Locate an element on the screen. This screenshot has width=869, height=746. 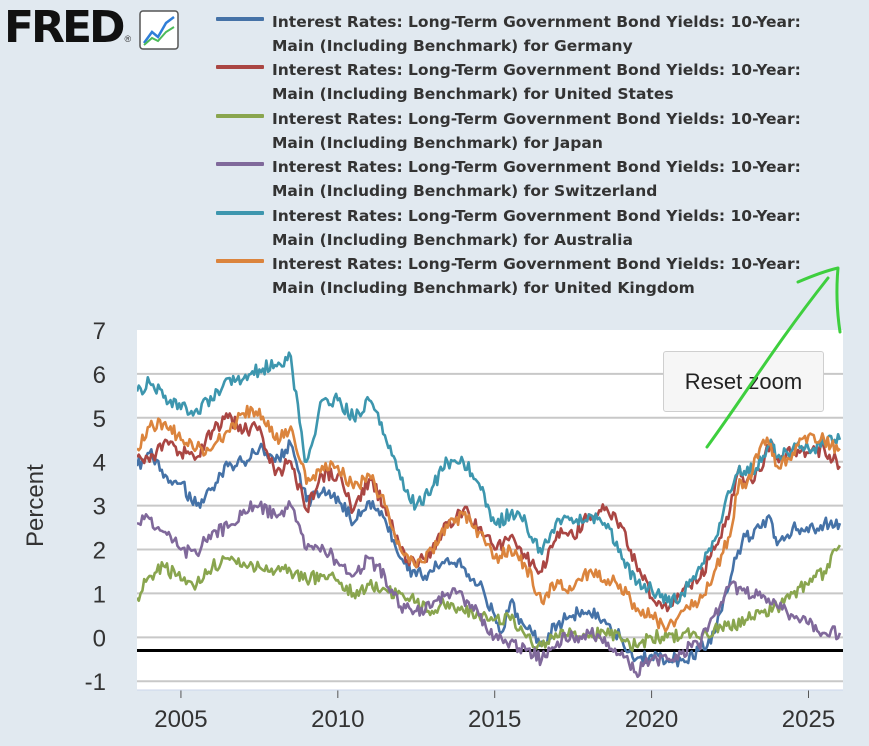
fred-logo: FRED ® is located at coordinates (91, 28).